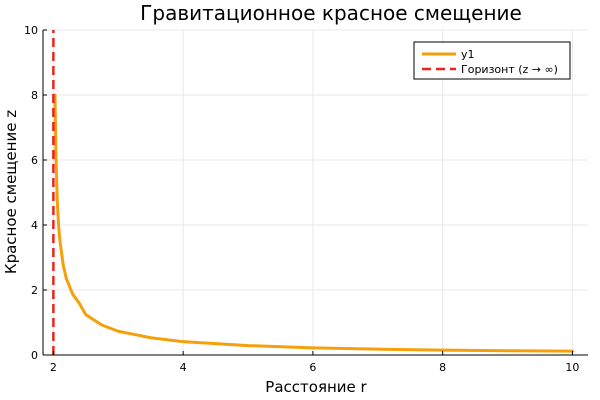  I want to click on legend: y1 Горизонт (z → ∞), so click(492, 60).